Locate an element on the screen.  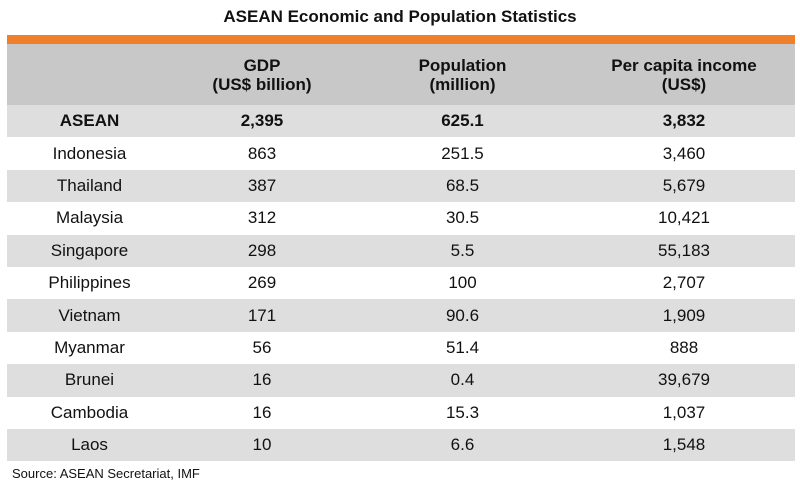
per-capita-income-cell: 55,183 is located at coordinates (684, 250).